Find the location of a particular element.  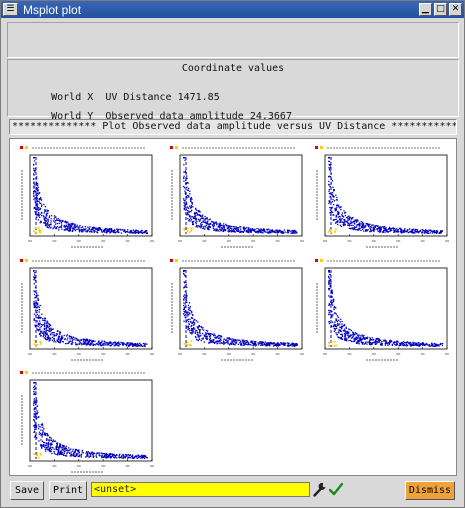

bottom-toolbar: Save Print <unset> Dismiss is located at coordinates (232, 492).